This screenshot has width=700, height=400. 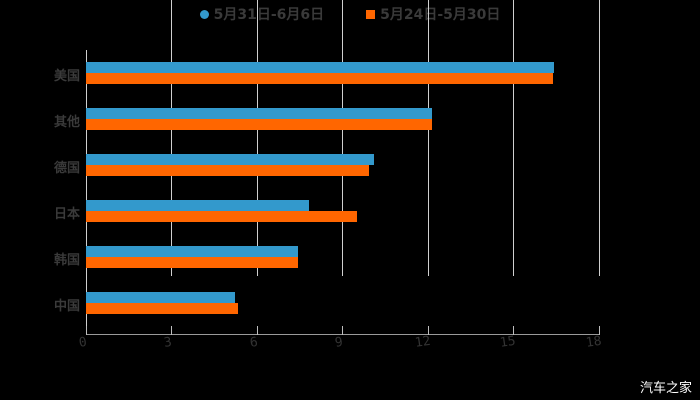 What do you see at coordinates (594, 342) in the screenshot?
I see `x-tick-label: 18` at bounding box center [594, 342].